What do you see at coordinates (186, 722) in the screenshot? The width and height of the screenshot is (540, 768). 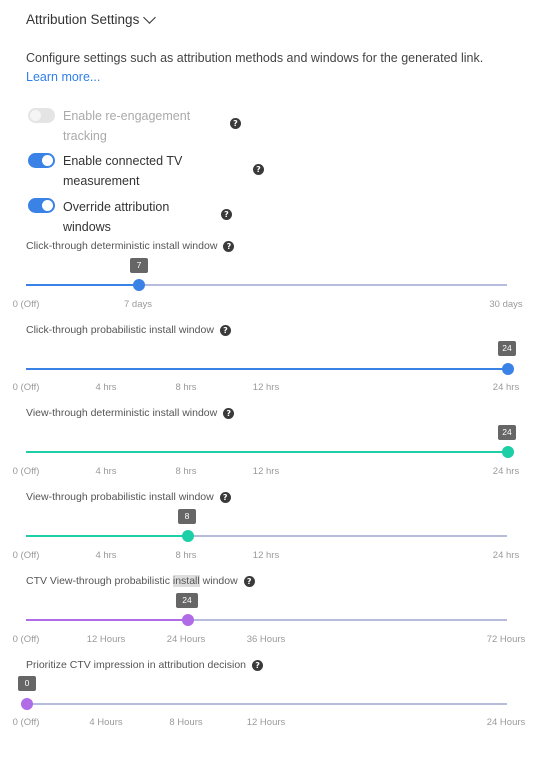 I see `tick-label: 8 Hours` at bounding box center [186, 722].